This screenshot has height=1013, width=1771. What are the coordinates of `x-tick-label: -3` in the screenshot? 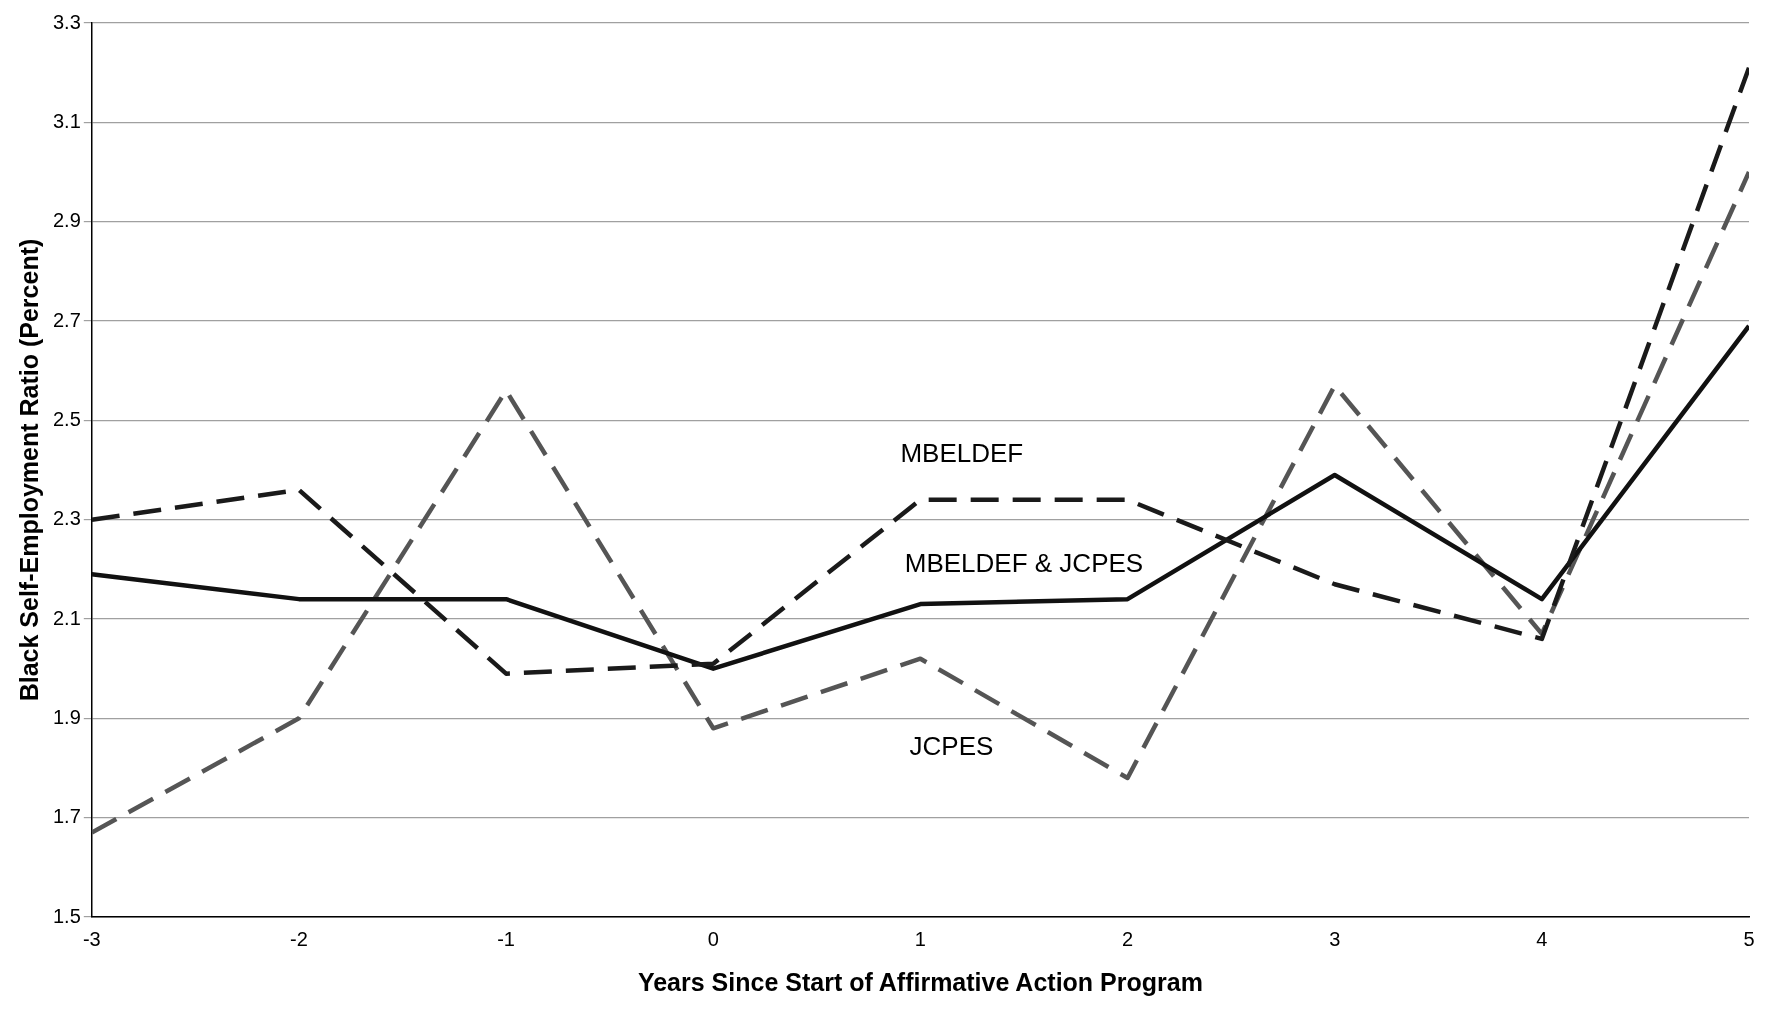 It's located at (91, 938).